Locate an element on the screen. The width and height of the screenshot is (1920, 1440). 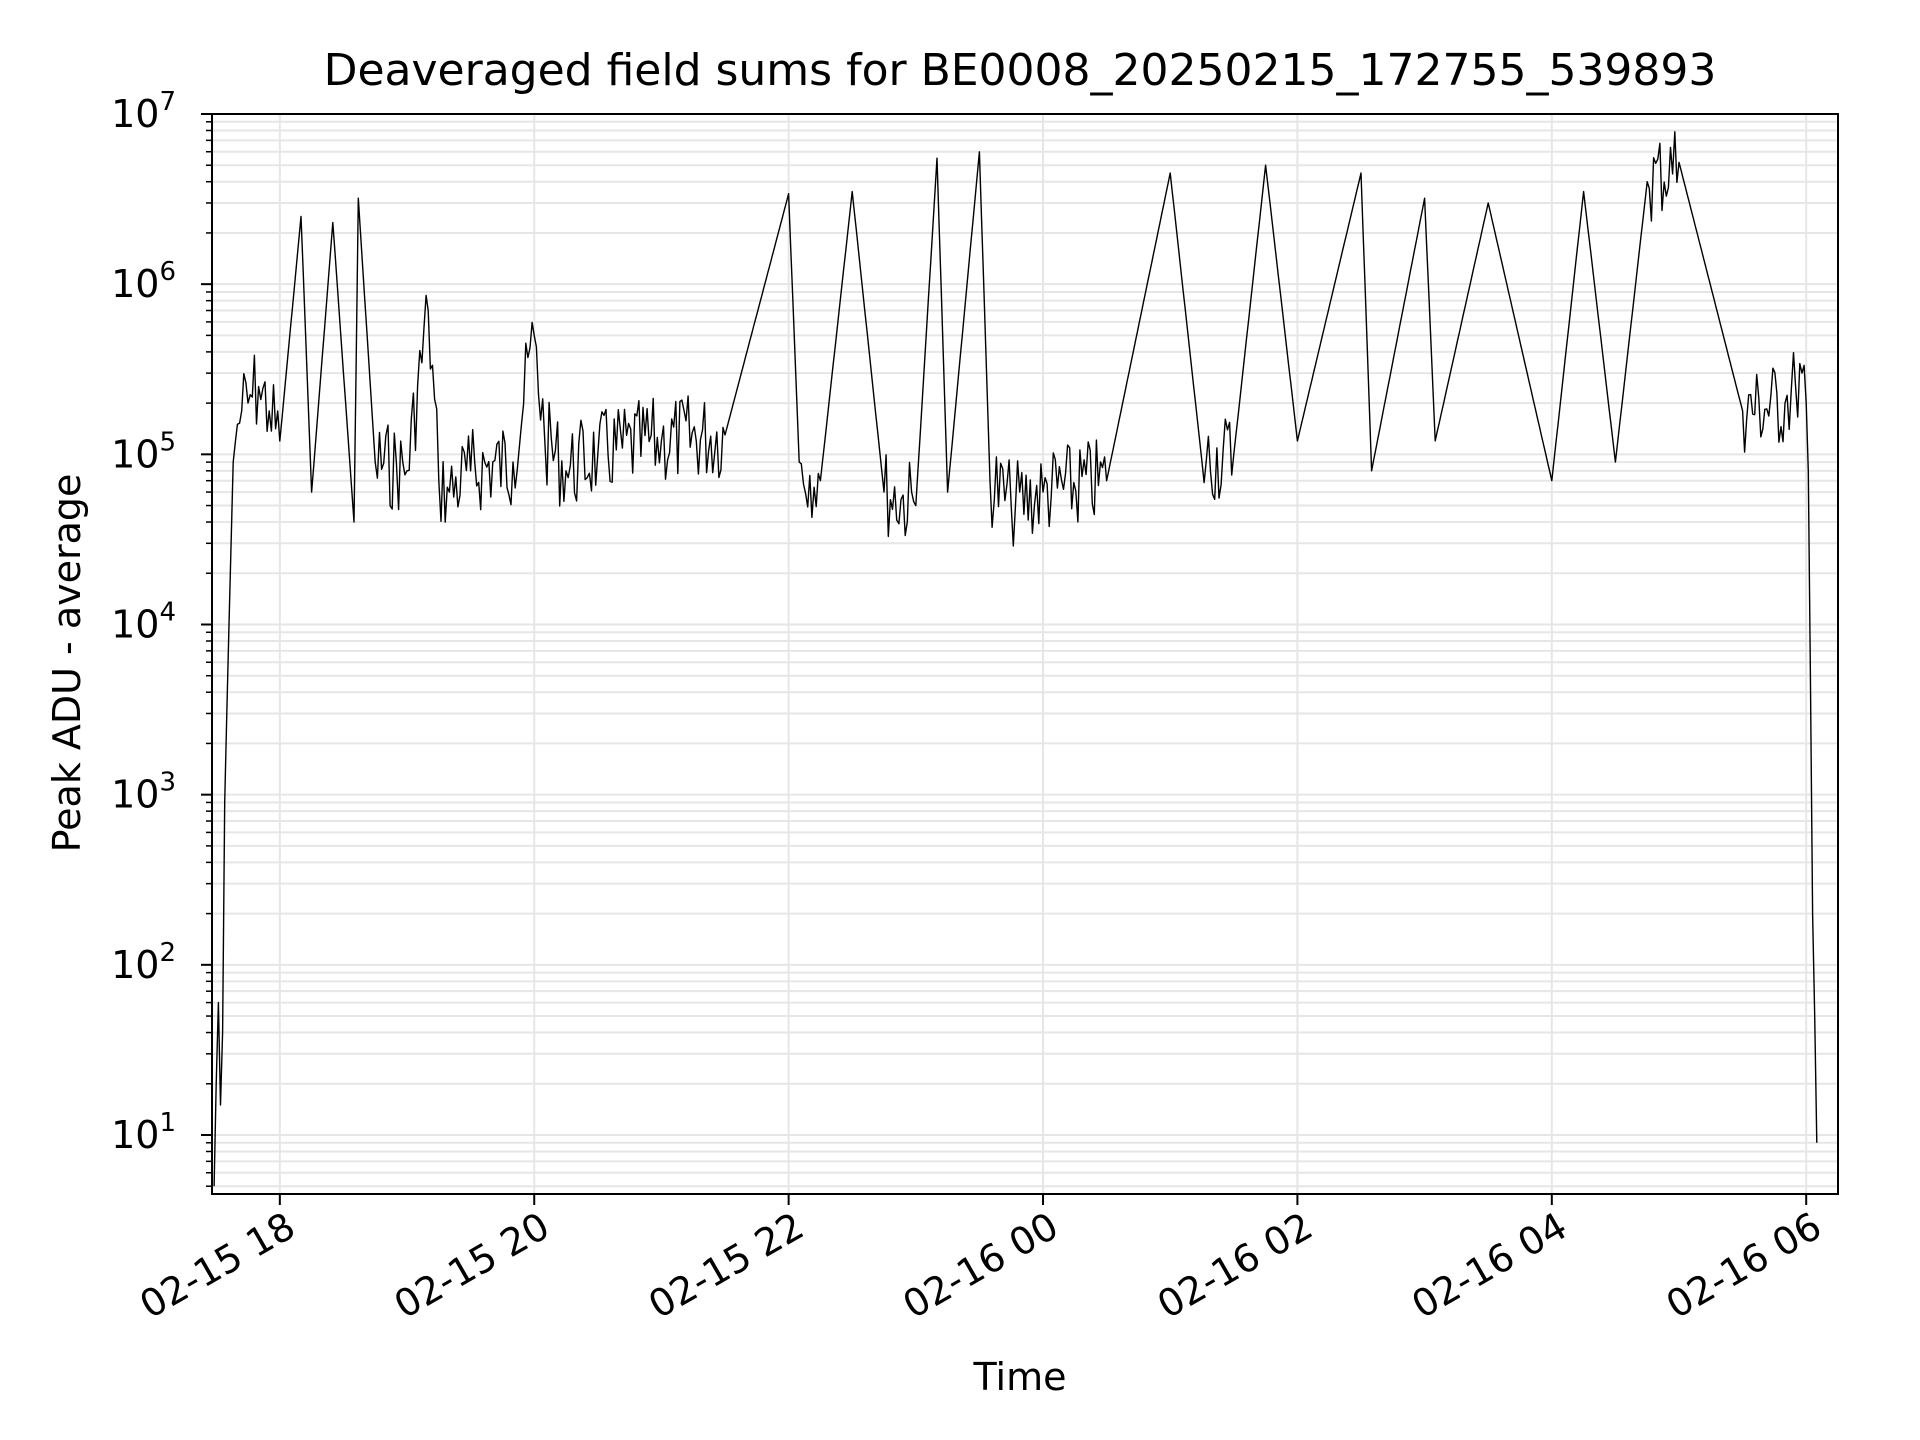
y-tick-label-exponent: 5 is located at coordinates (167, 442).